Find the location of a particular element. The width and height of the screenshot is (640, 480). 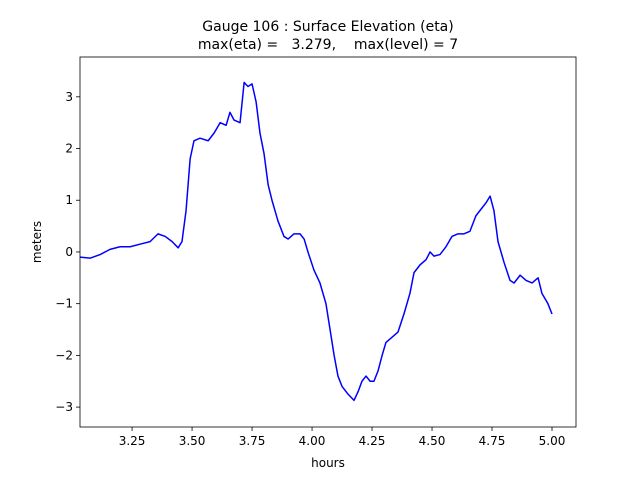

x-tick-label: 4.00 is located at coordinates (312, 441).